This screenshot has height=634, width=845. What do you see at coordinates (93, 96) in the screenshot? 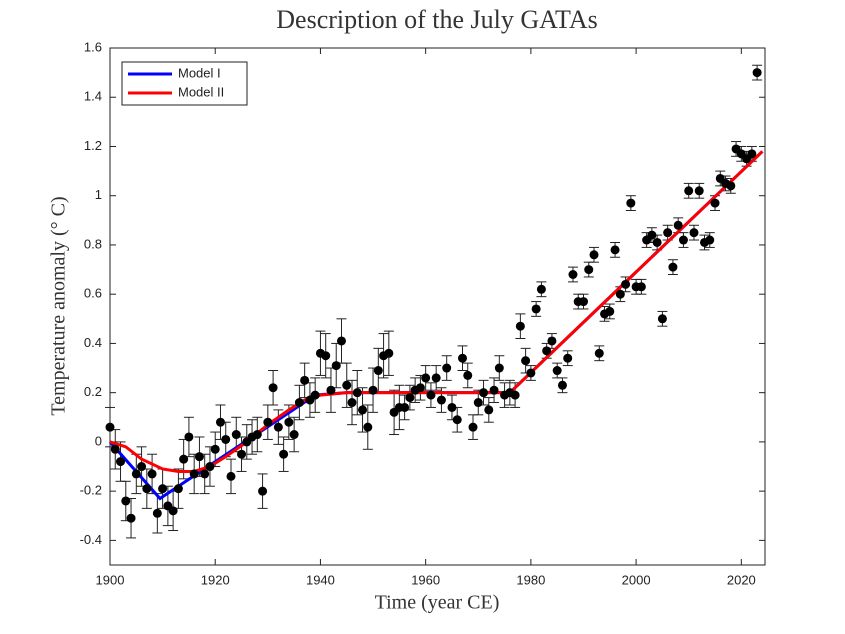
I see `y-tick-label: 1.4` at bounding box center [93, 96].